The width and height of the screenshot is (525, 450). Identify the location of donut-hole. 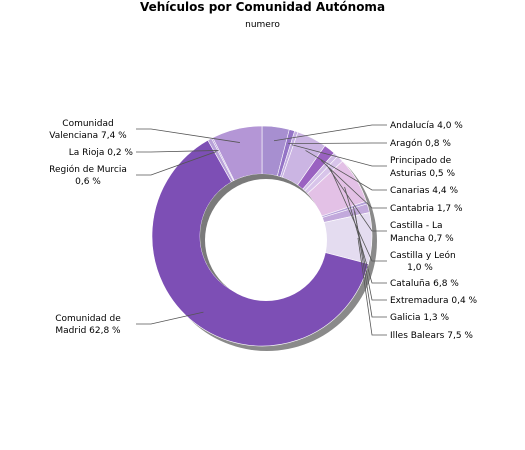
(266, 240).